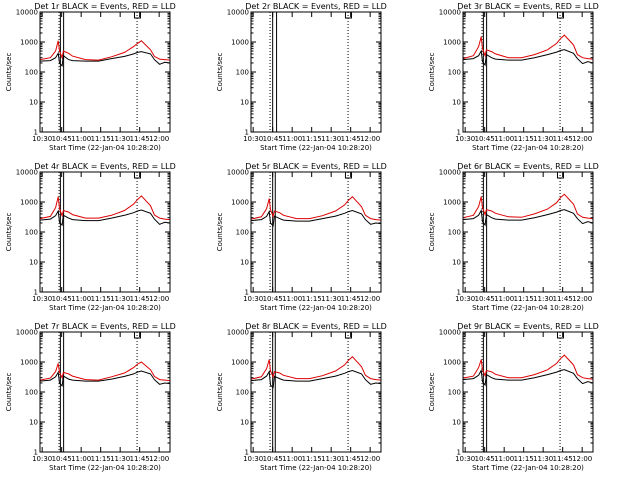 The width and height of the screenshot is (640, 480). What do you see at coordinates (105, 326) in the screenshot?
I see `panel-title: Det 7r BLACK = Events, RED = LLD` at bounding box center [105, 326].